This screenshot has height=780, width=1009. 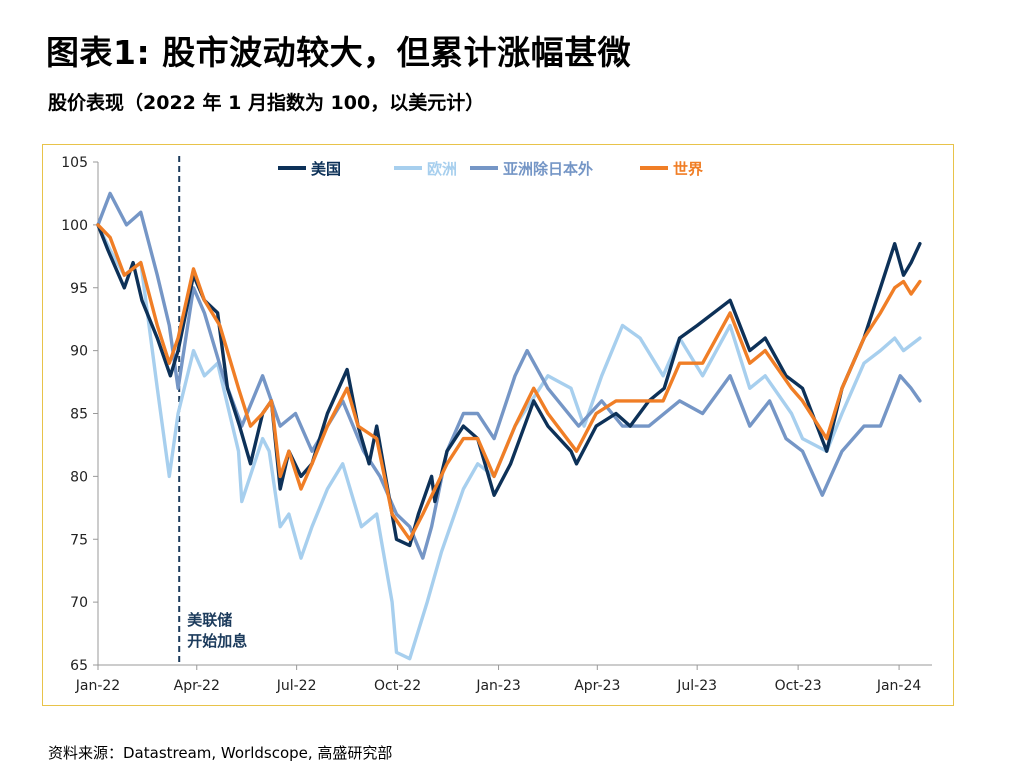 What do you see at coordinates (97, 686) in the screenshot?
I see `x-tick-label: Jan-22` at bounding box center [97, 686].